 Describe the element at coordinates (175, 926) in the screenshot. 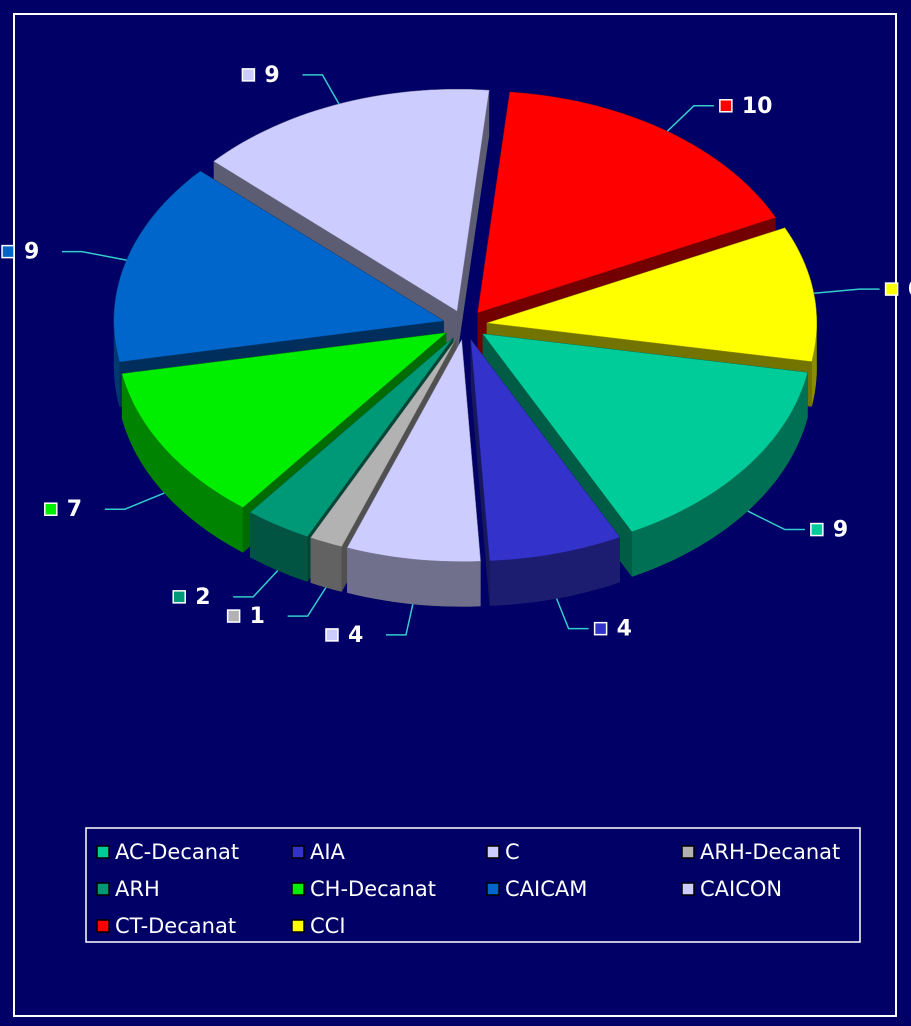

I see `legend-label: CT-Decanat` at that location.